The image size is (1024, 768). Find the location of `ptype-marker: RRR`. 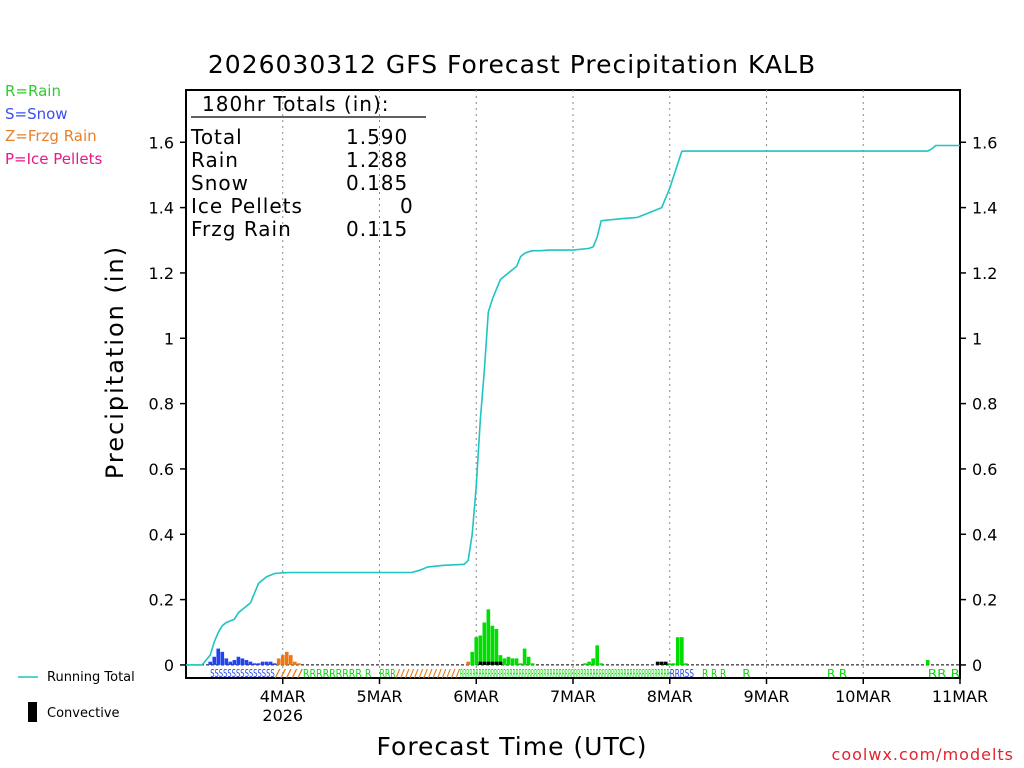

ptype-marker: RRR is located at coordinates (388, 673).